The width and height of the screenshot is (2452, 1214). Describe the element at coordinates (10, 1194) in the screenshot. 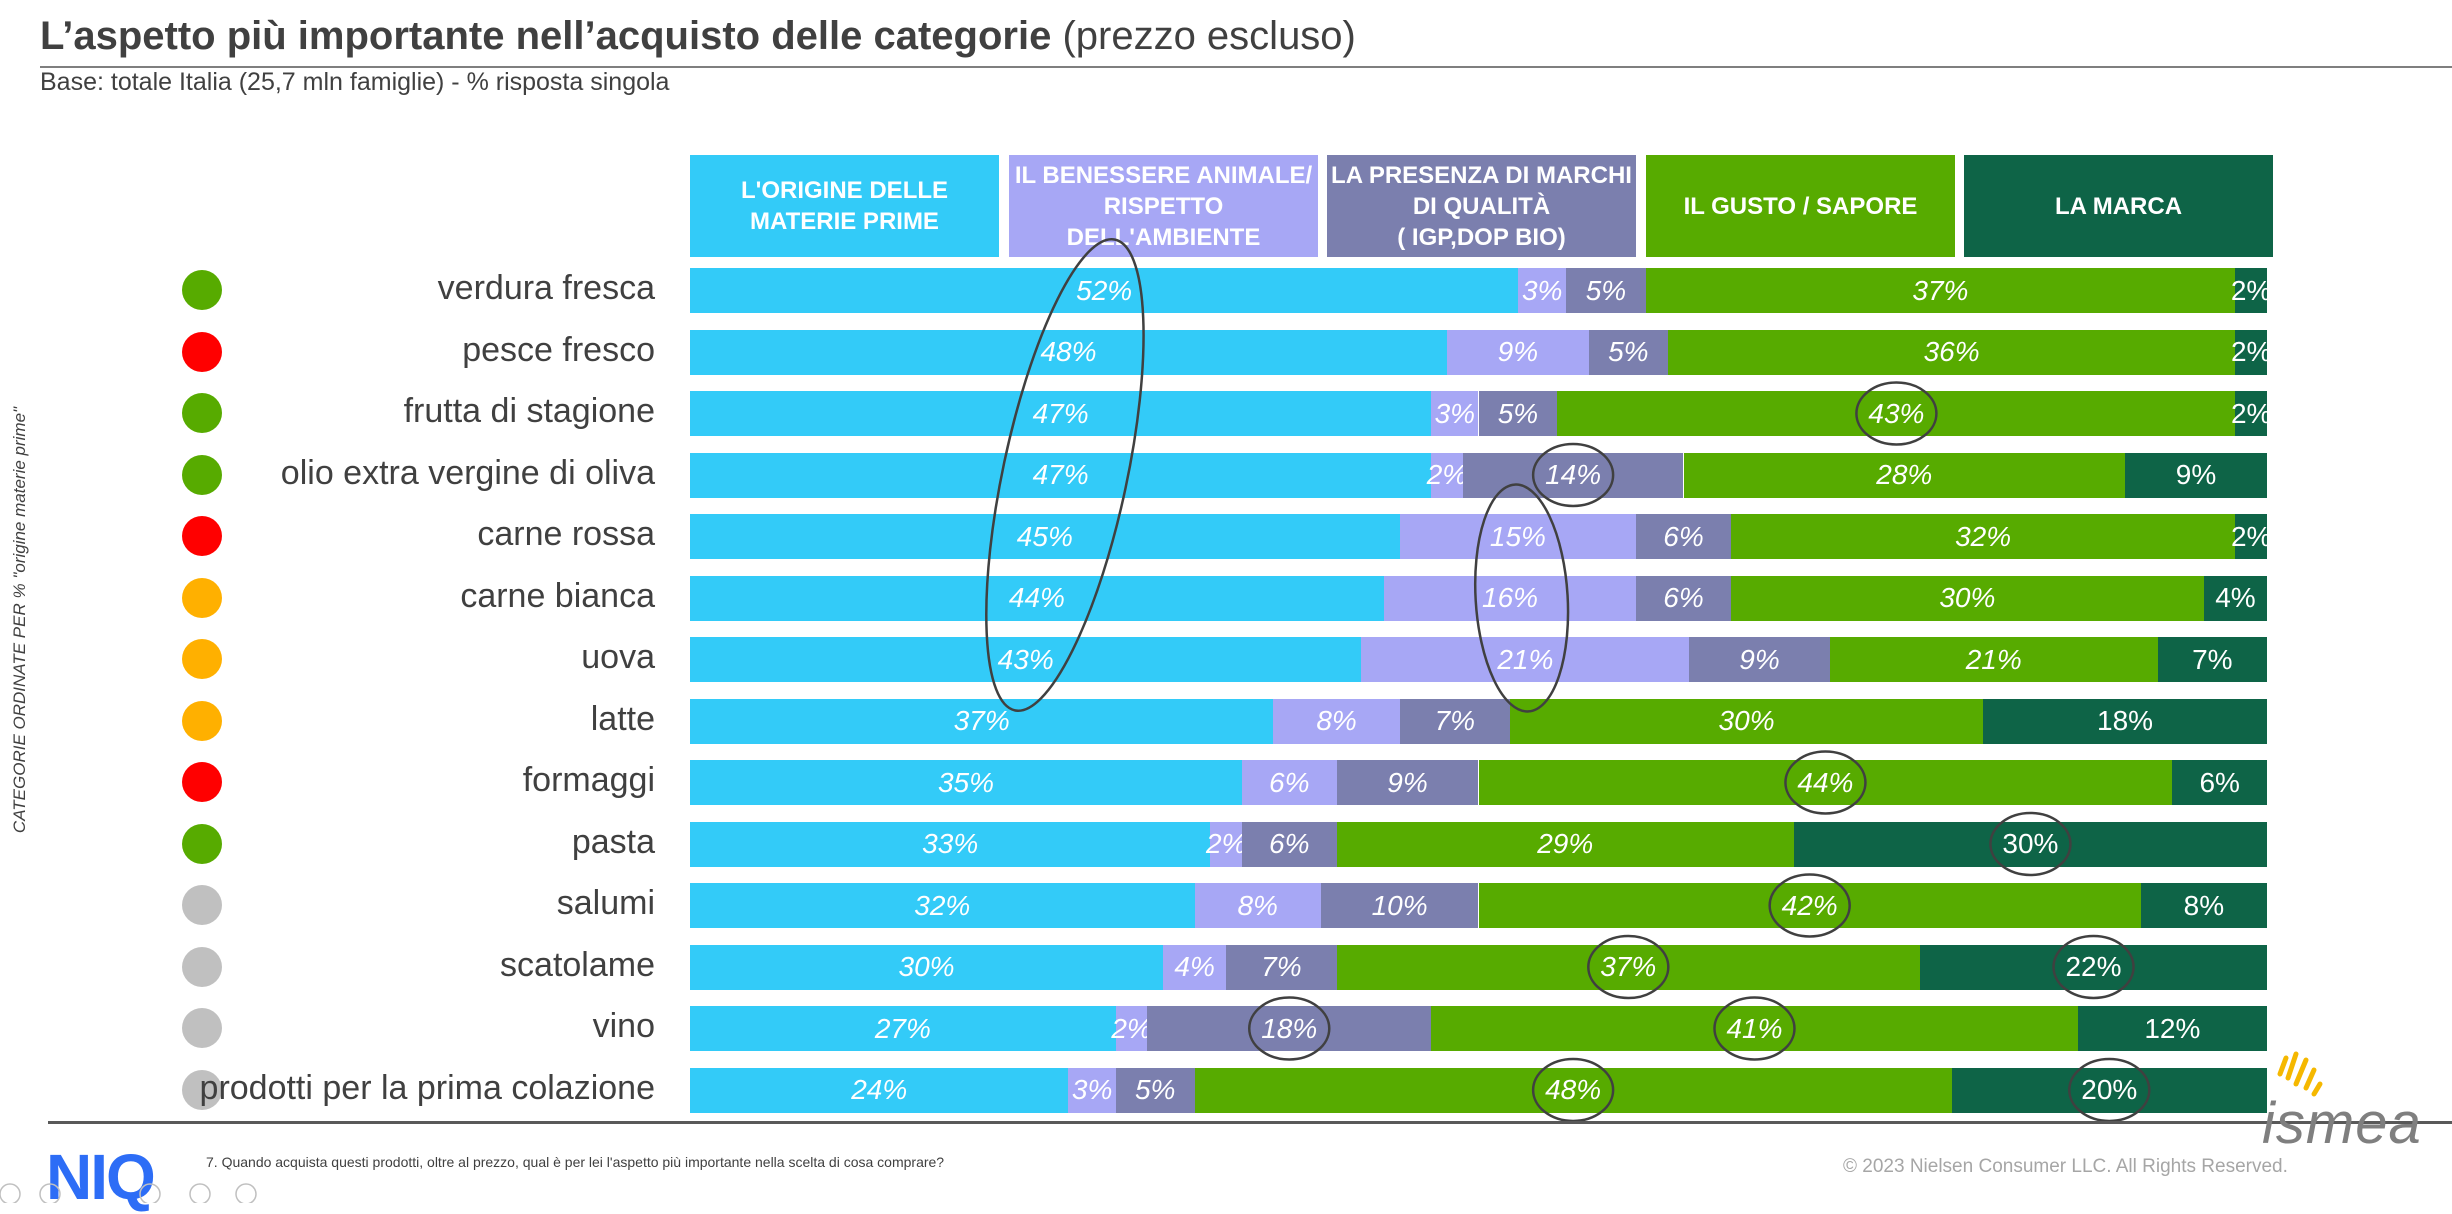

I see `prev-icon` at that location.